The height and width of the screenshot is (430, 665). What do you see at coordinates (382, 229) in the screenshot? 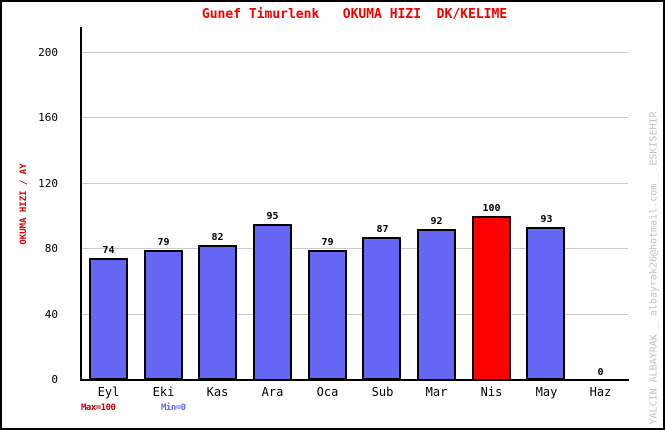
I see `bar-value-label: 87` at bounding box center [382, 229].